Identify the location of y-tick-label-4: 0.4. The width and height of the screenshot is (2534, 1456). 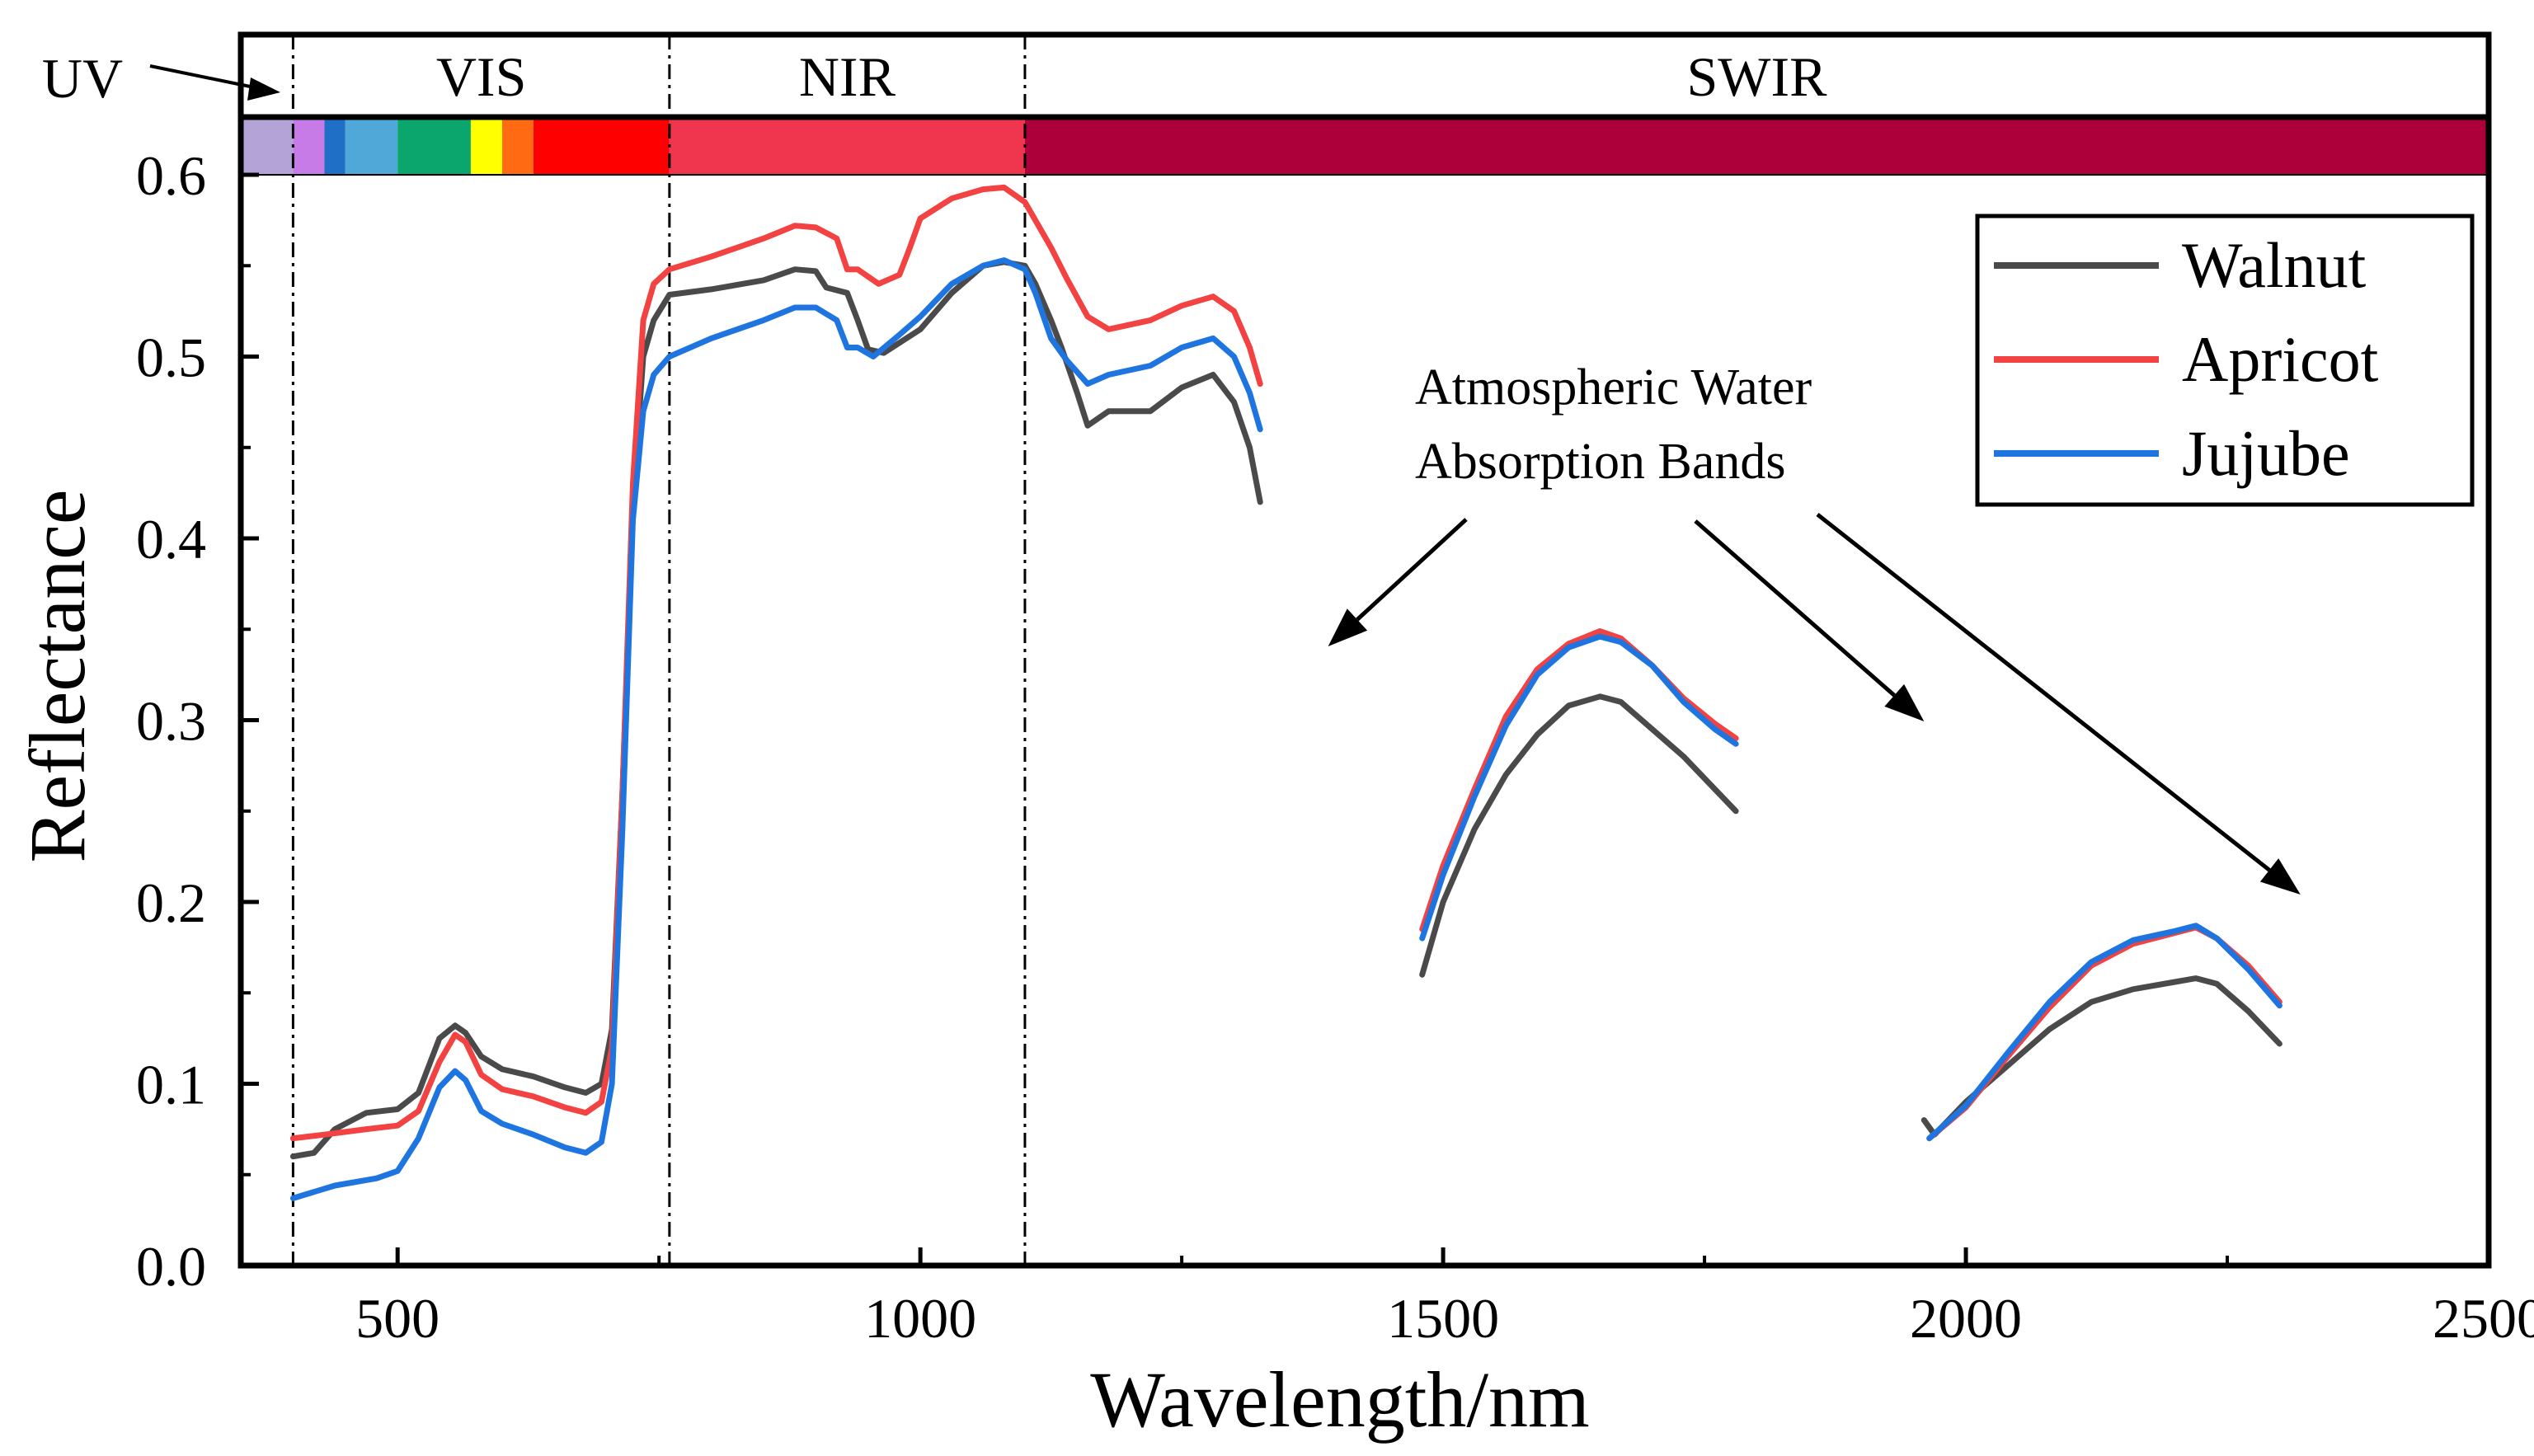
(171, 539).